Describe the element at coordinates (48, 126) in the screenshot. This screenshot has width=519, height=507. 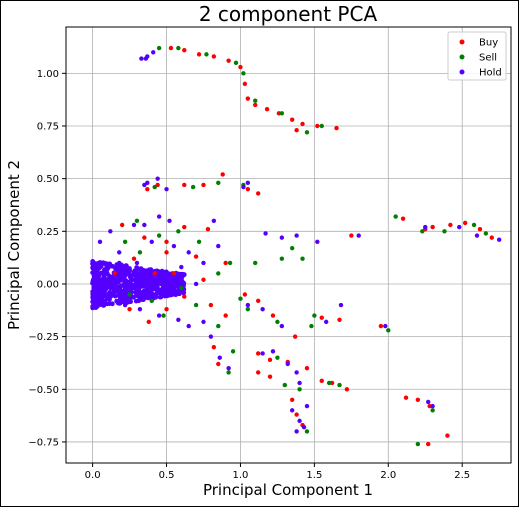
I see `y-tick-label: 0.75` at that location.